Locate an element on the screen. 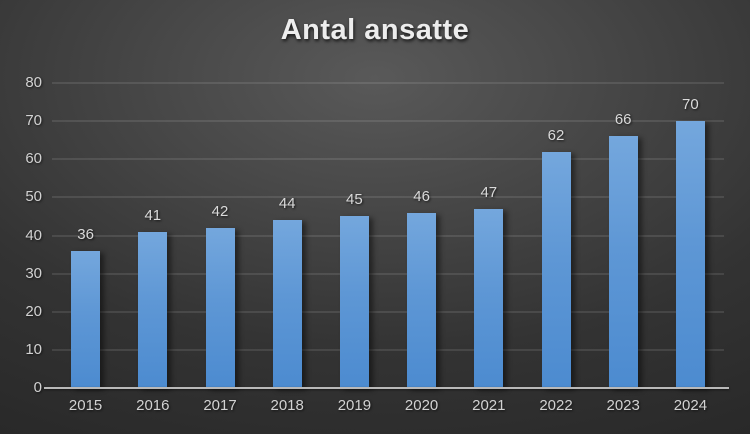  x-axis-tick-label: 2024 is located at coordinates (690, 405).